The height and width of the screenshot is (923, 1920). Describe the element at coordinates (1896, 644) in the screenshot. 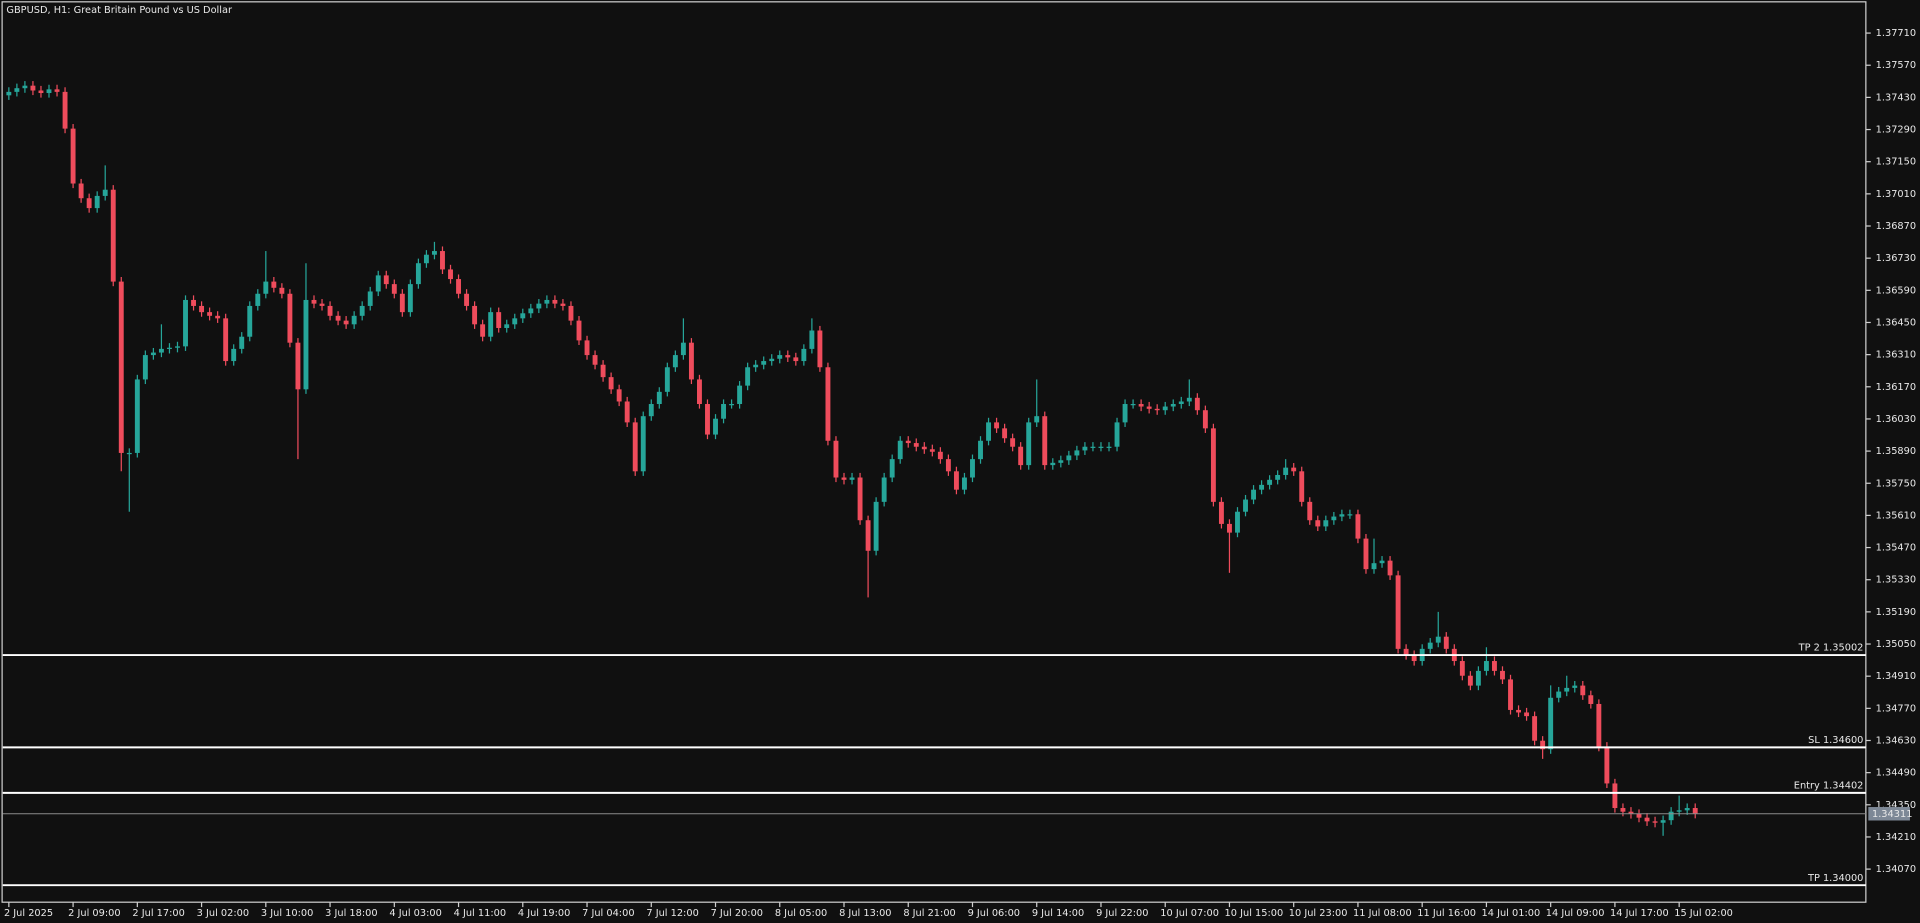

I see `y-tick-label: 1.35050` at that location.